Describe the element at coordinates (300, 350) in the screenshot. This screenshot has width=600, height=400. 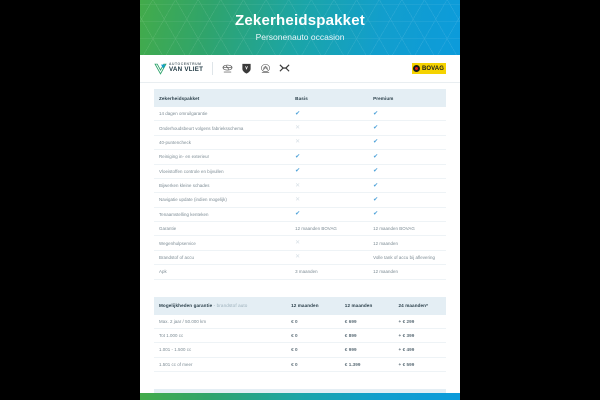
I see `table-row: 1.001 - 1.500 cc € 0 € 999 + € 499` at that location.